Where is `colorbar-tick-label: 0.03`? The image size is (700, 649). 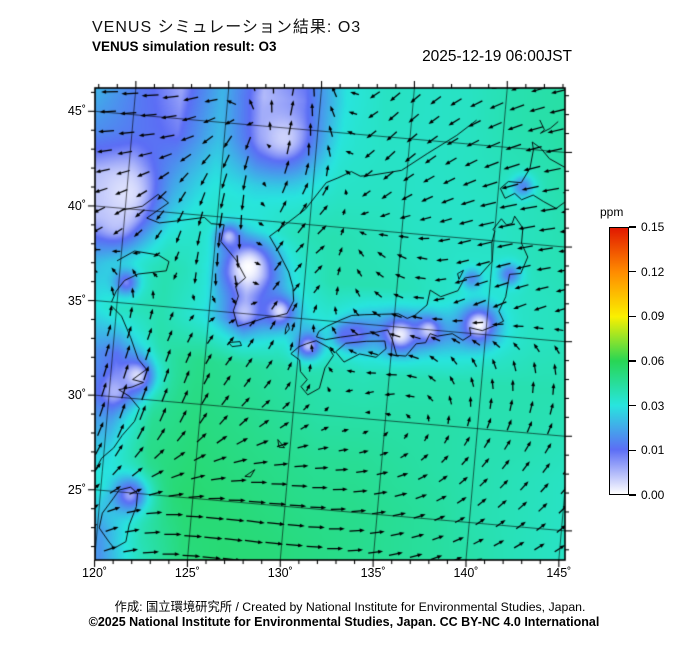 colorbar-tick-label: 0.03 is located at coordinates (653, 405).